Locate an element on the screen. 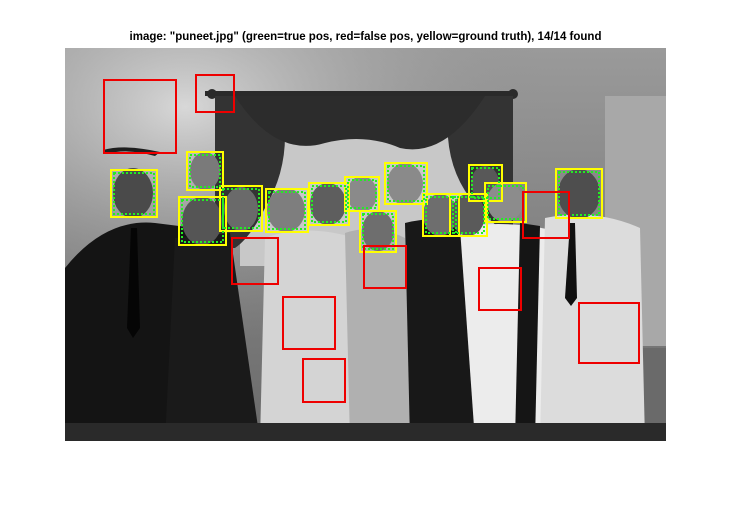 This screenshot has height=515, width=731. true-positive-boxes is located at coordinates (356, 202).